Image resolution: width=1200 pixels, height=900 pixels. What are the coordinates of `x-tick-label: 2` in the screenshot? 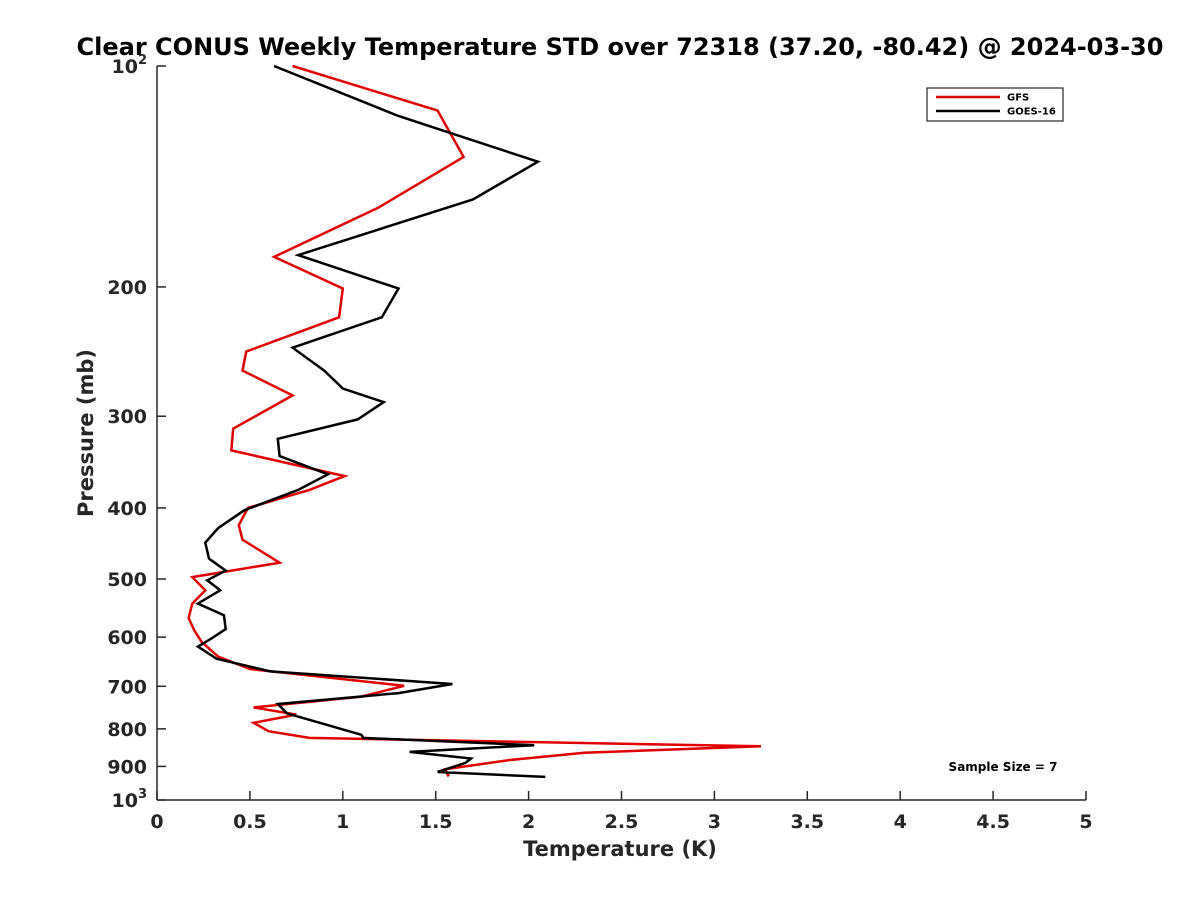 It's located at (528, 822).